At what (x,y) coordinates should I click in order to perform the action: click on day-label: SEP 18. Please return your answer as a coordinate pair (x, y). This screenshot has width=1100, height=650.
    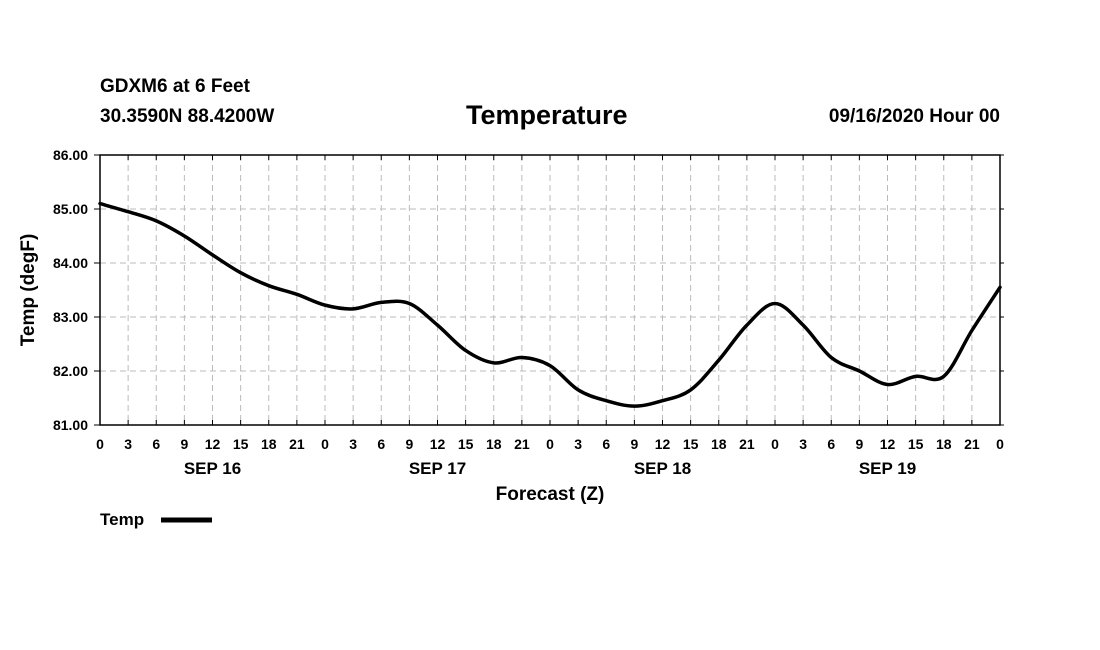
    Looking at the image, I should click on (662, 468).